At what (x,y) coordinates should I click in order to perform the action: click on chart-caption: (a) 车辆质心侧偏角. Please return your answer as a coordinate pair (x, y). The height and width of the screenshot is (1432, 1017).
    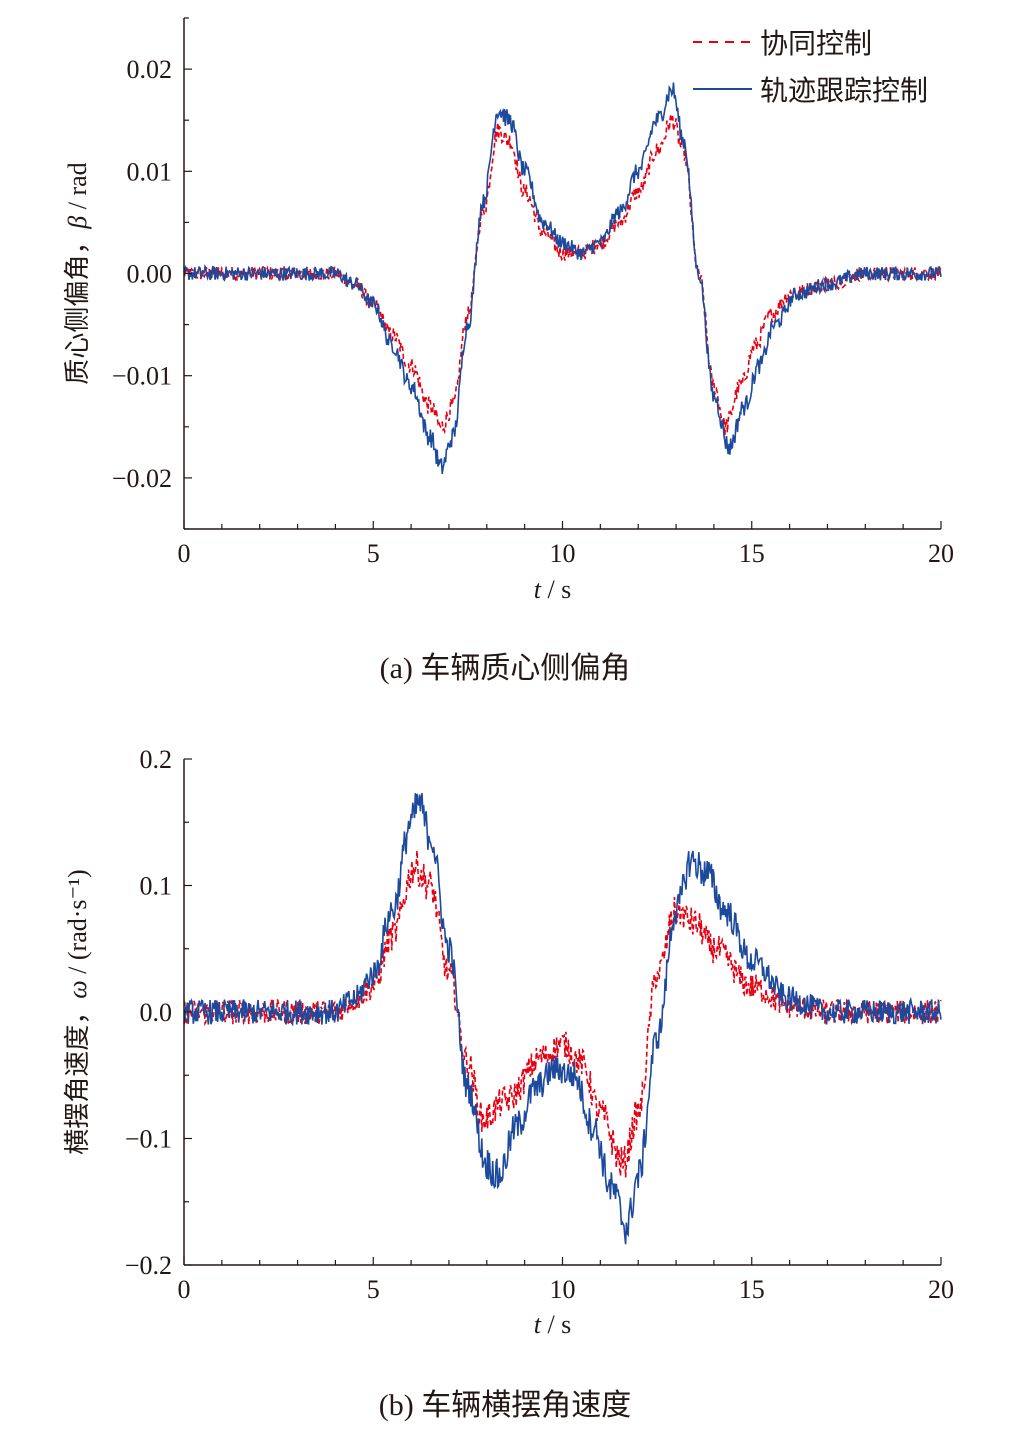
    Looking at the image, I should click on (505, 668).